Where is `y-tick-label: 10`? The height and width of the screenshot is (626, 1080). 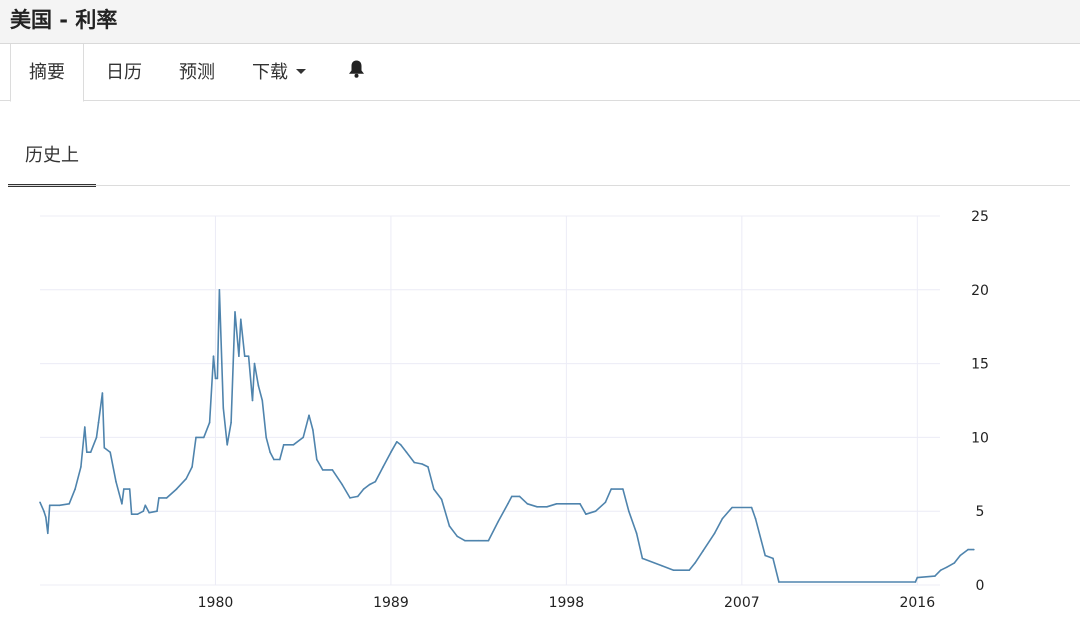 y-tick-label: 10 is located at coordinates (980, 438).